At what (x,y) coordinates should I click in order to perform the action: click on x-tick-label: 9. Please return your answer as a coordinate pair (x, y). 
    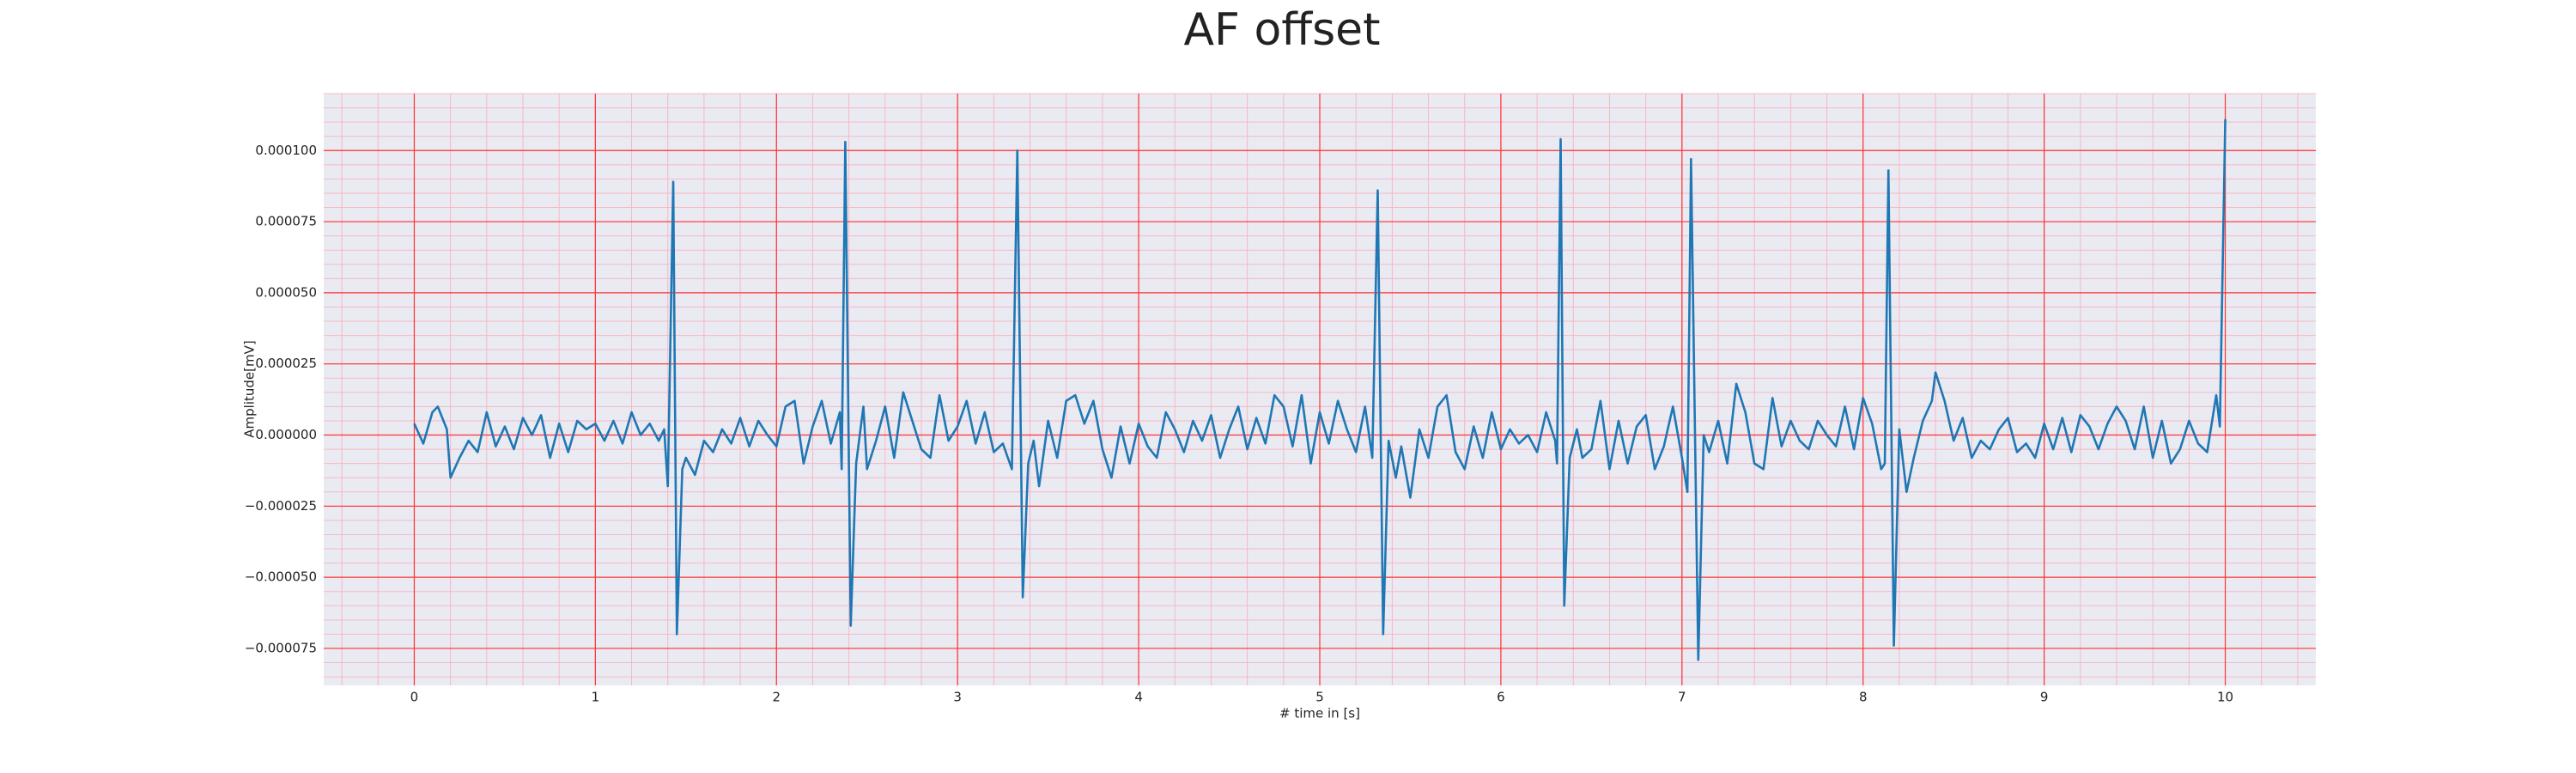
    Looking at the image, I should click on (2045, 697).